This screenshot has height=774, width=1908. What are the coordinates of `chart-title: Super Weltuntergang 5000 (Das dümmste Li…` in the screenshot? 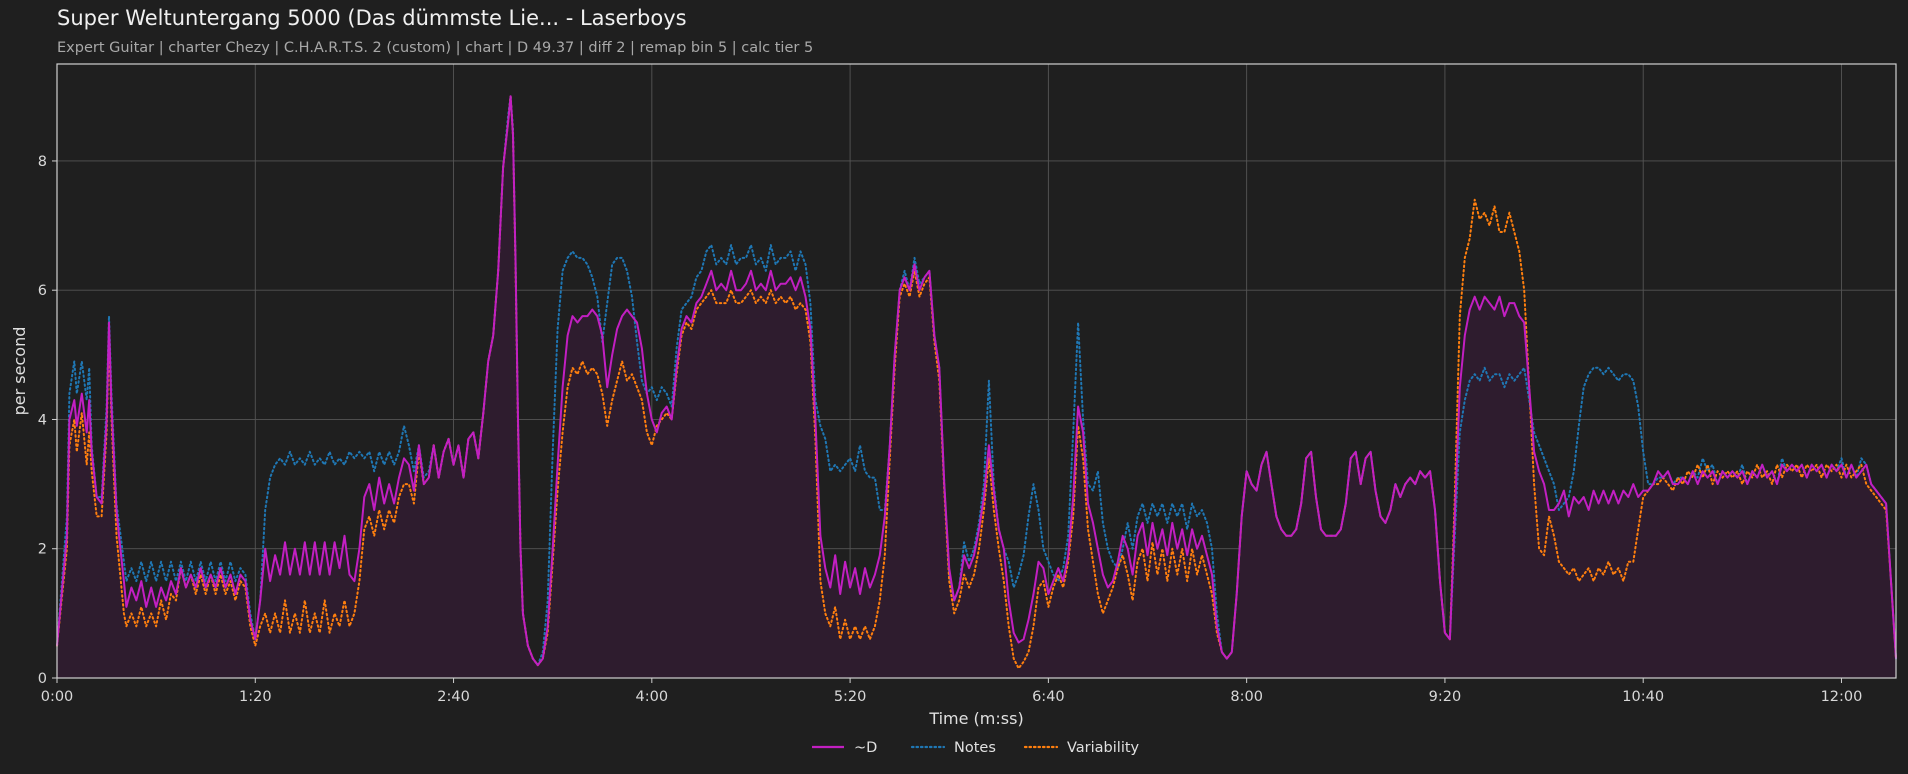 It's located at (372, 18).